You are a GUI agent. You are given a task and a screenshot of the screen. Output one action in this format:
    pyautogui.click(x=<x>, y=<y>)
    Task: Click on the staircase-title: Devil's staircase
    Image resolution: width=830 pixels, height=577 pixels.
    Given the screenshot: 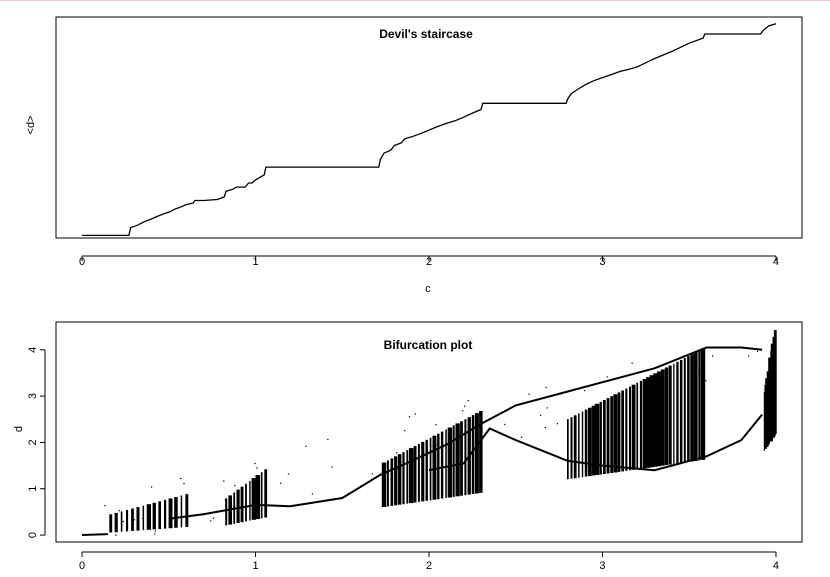 What is the action you would take?
    pyautogui.click(x=426, y=34)
    